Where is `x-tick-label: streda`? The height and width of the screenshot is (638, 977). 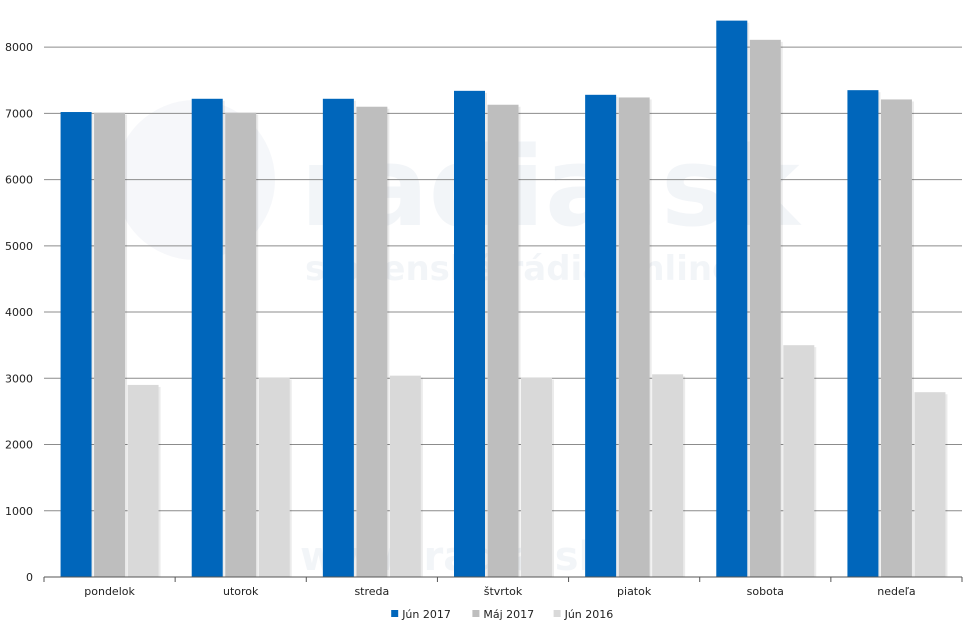 x-tick-label: streda is located at coordinates (371, 591).